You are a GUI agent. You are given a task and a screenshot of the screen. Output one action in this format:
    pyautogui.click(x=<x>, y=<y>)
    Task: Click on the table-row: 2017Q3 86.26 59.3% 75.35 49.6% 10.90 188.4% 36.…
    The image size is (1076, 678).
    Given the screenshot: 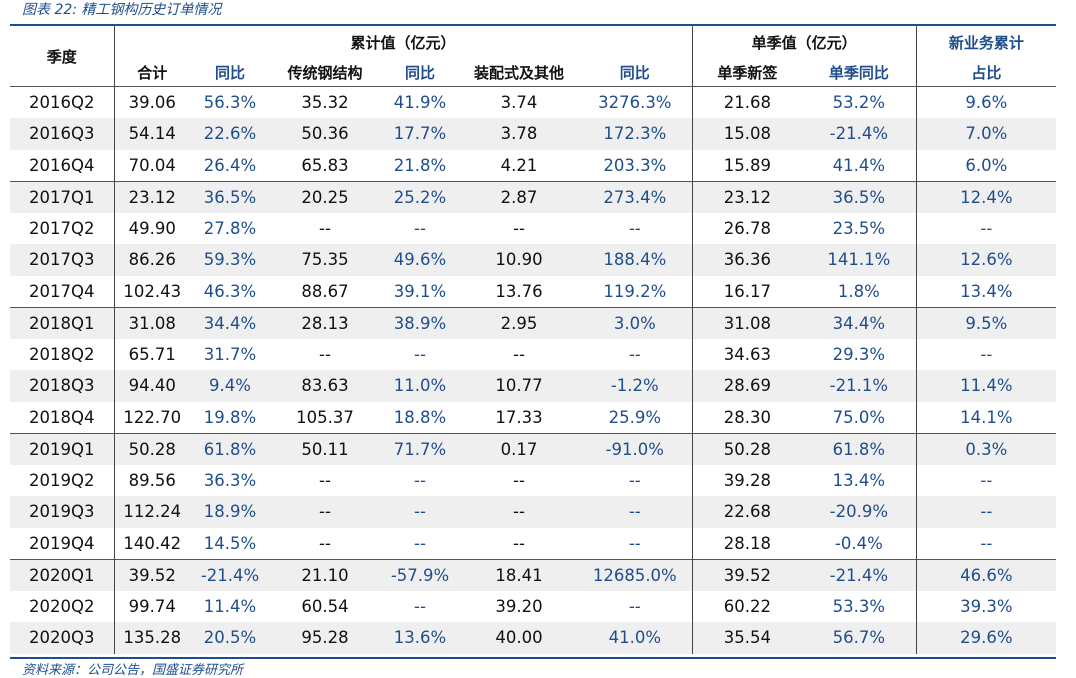 What is the action you would take?
    pyautogui.click(x=533, y=260)
    